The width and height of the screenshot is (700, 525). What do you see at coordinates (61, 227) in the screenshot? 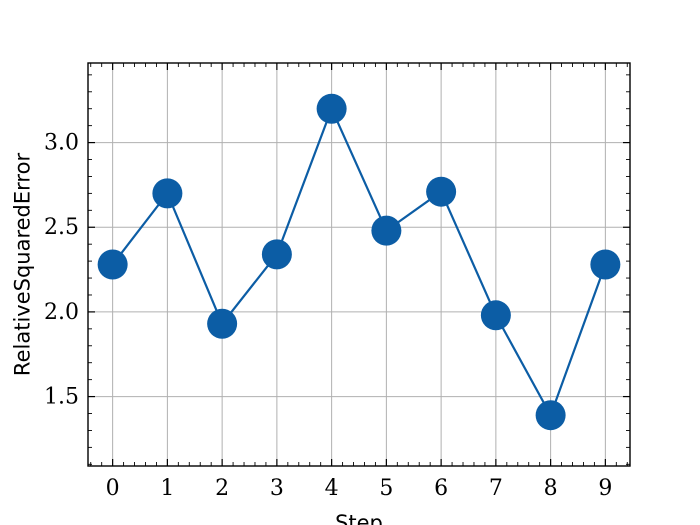
I see `y-tick-label: 2.5` at bounding box center [61, 227].